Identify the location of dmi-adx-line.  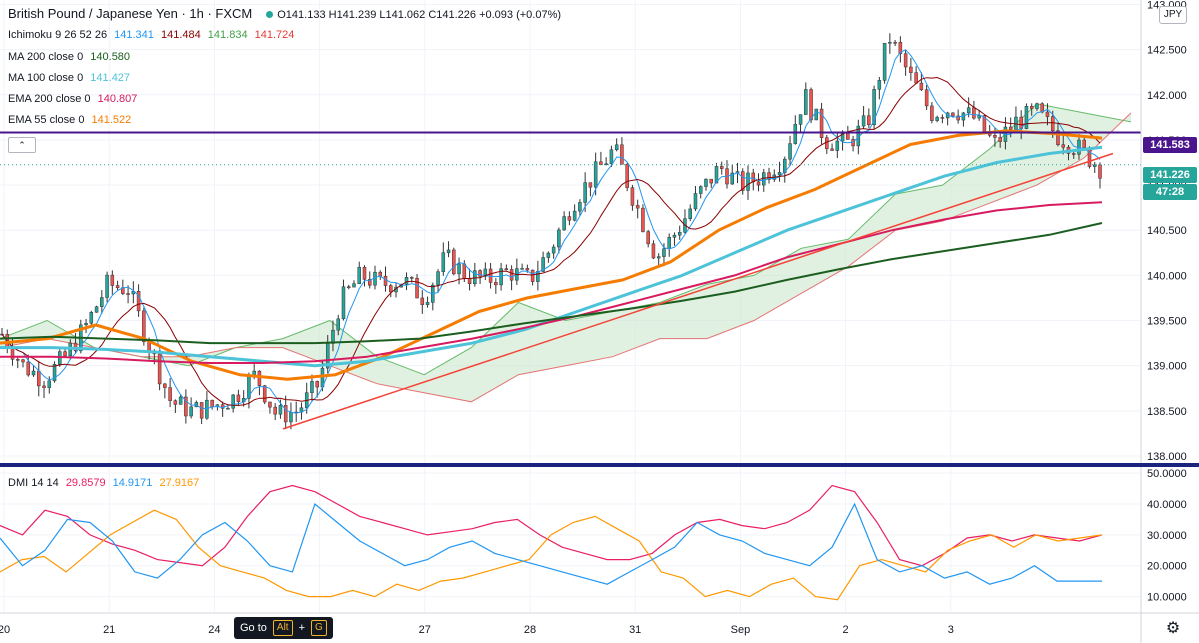
(551, 525).